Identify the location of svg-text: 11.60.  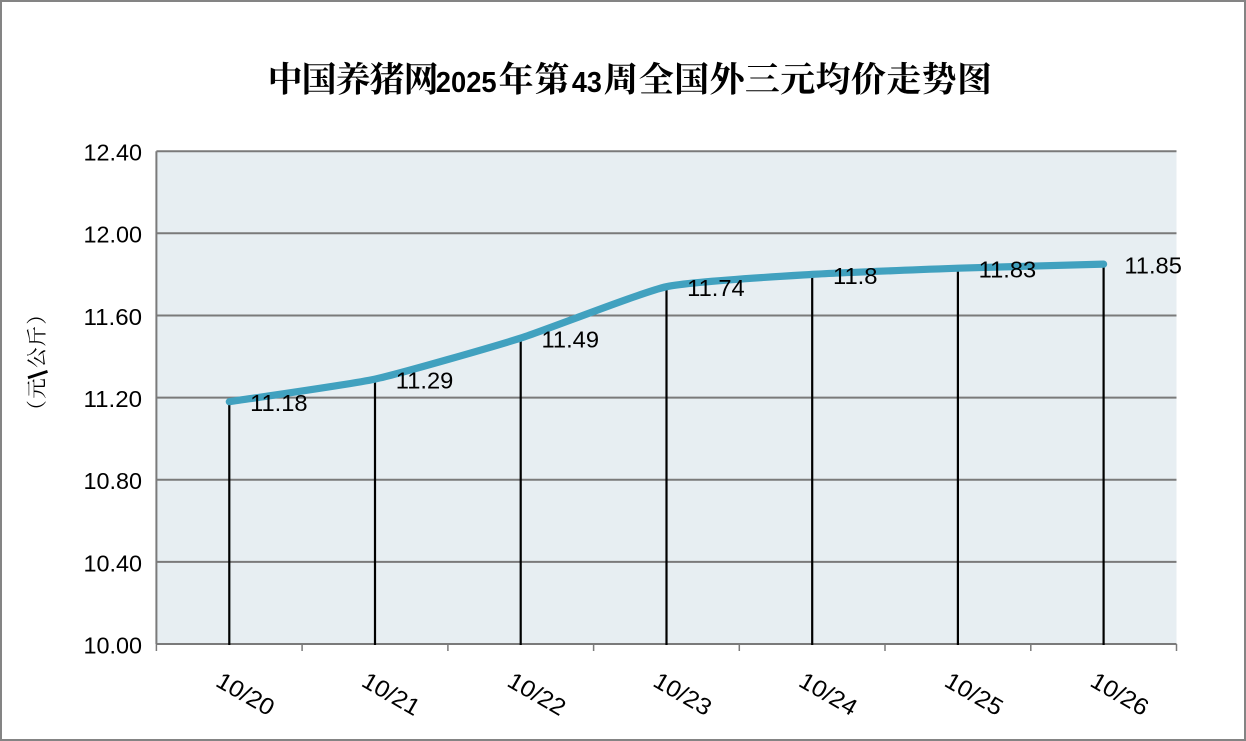
(113, 317).